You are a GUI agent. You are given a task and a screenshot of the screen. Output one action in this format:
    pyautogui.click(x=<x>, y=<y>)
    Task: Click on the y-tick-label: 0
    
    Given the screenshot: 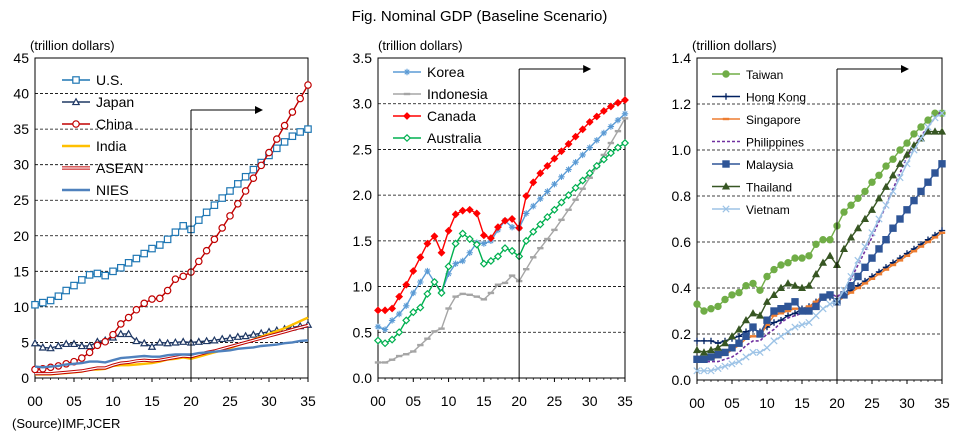 What is the action you would take?
    pyautogui.click(x=25, y=378)
    